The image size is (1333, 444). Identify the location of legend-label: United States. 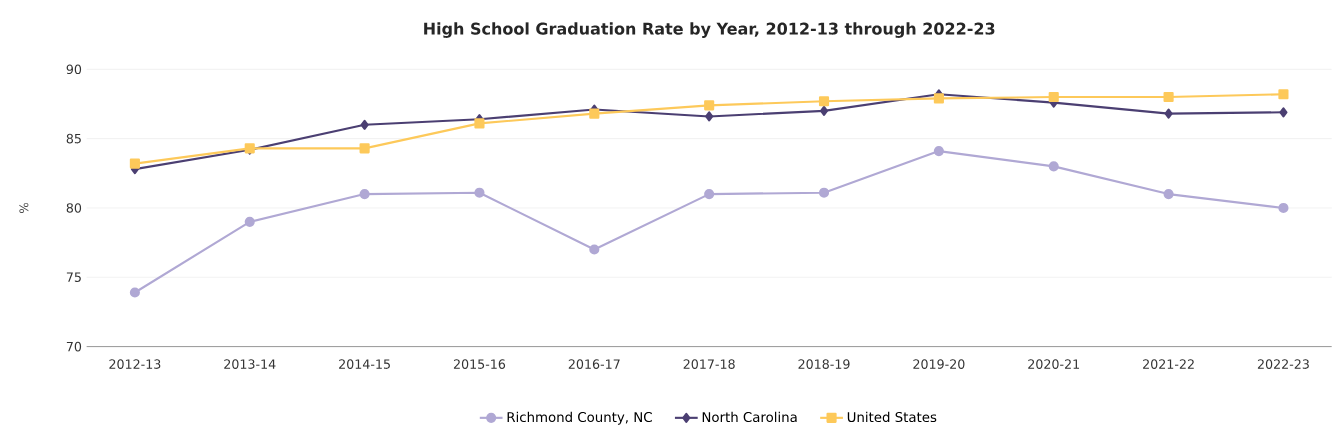
(892, 417).